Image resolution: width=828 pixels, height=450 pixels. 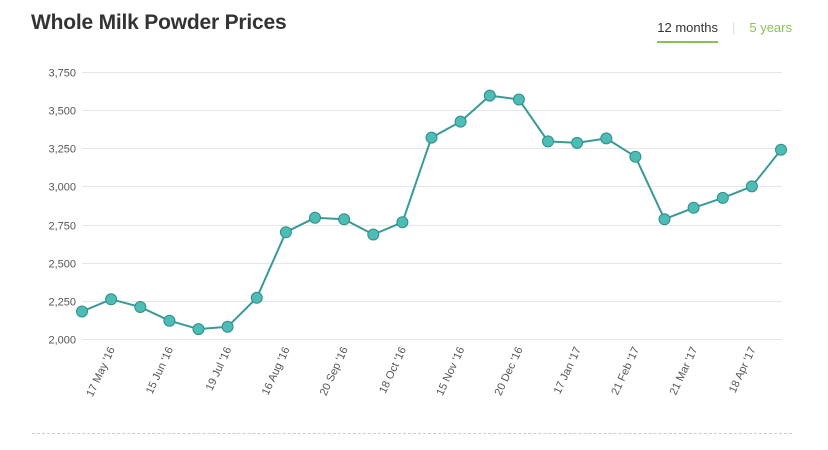 I want to click on y-tick-label: 2,500, so click(x=62, y=265).